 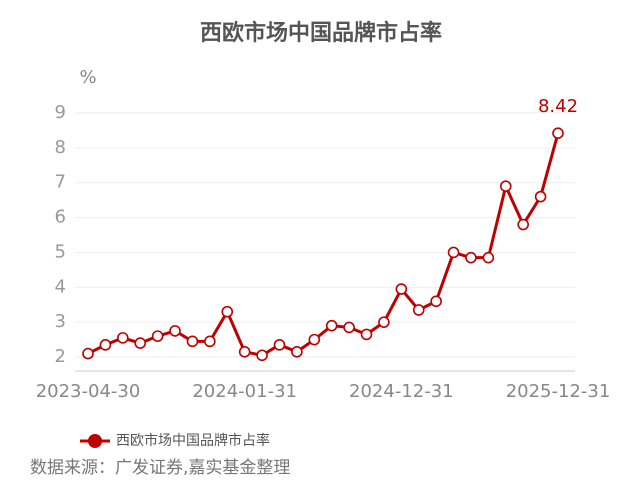 I want to click on y-tick-label: 5, so click(x=60, y=251).